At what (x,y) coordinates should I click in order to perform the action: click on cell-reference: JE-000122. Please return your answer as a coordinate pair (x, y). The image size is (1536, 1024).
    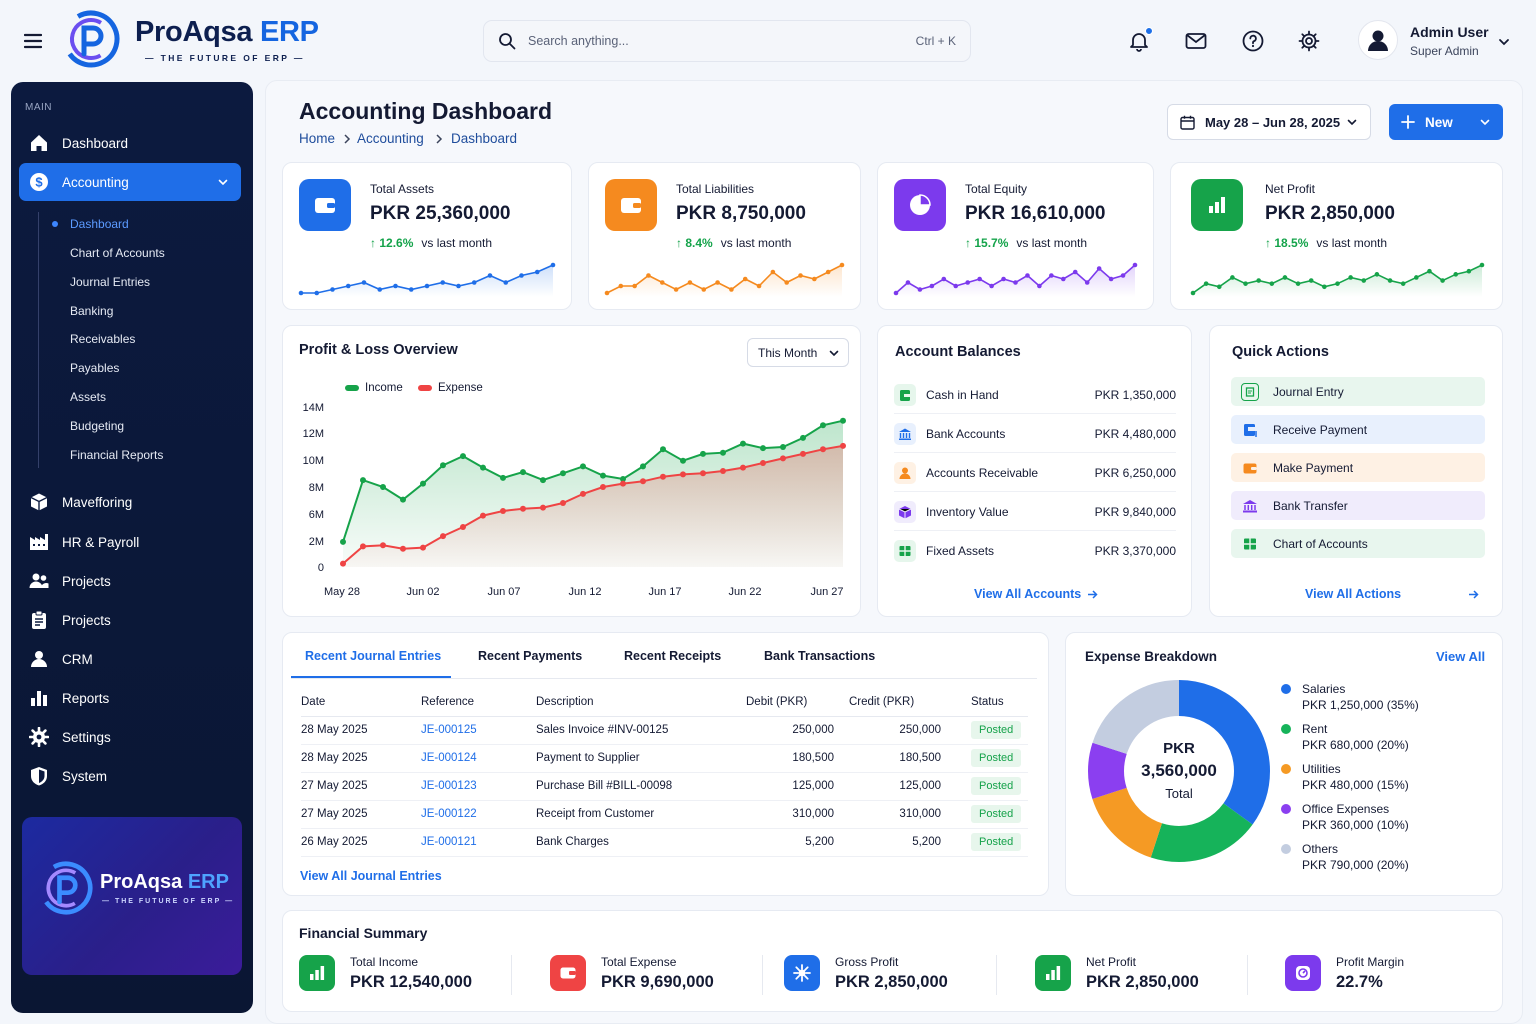
    Looking at the image, I should click on (478, 814).